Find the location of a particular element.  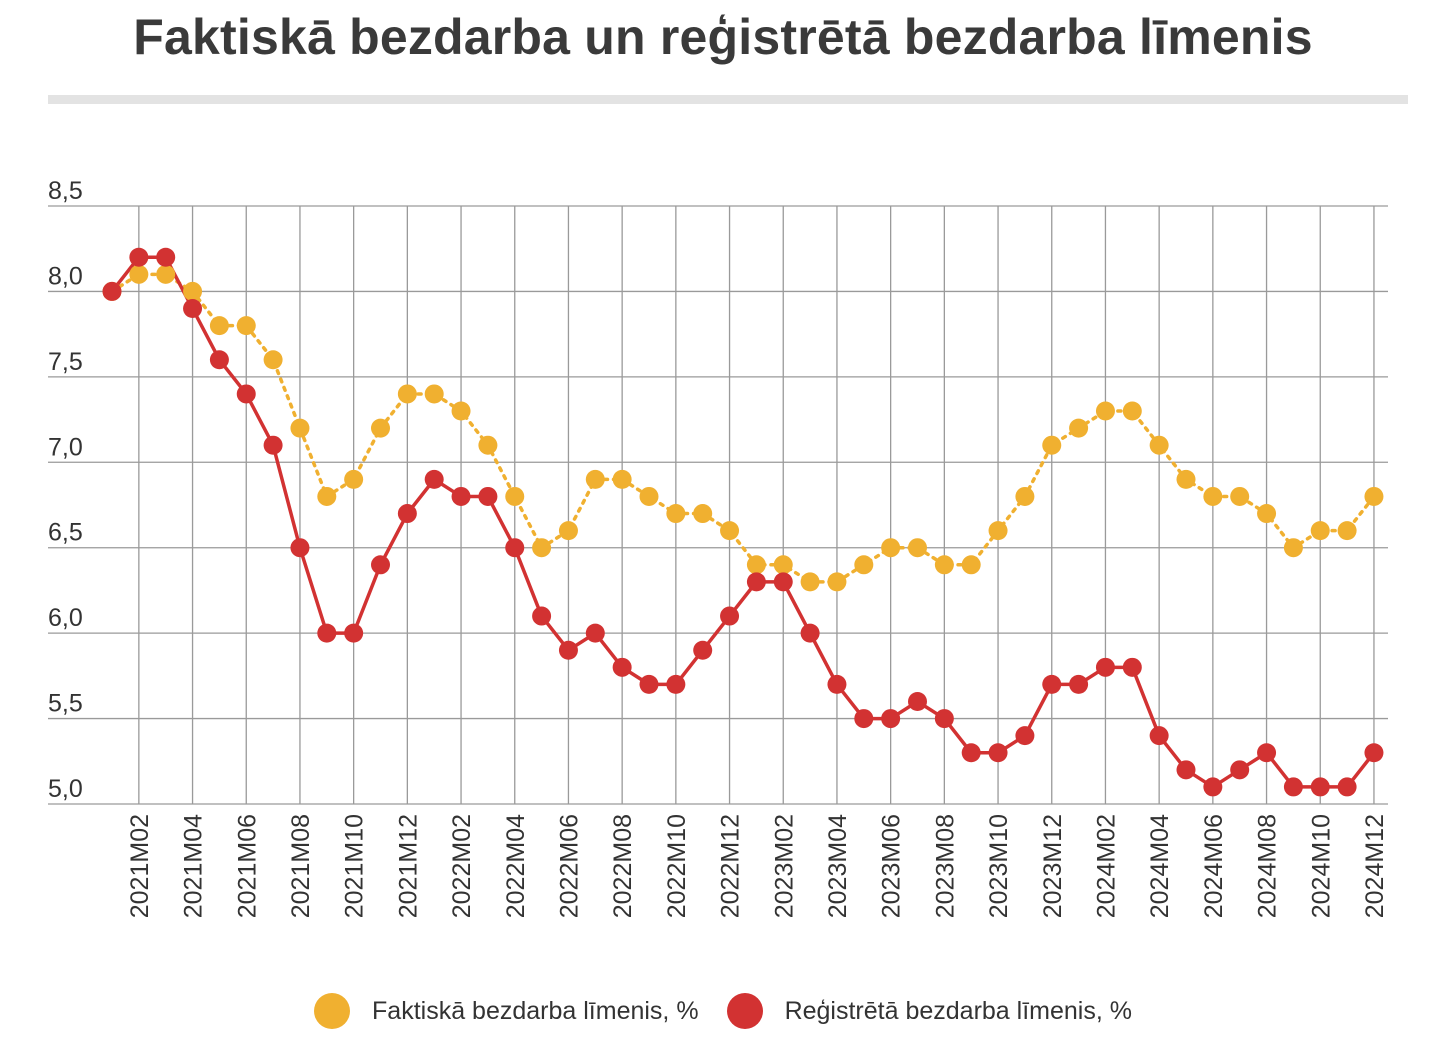

legend-item-registreta: Reģistrētā bezdarba līmenis, % is located at coordinates (929, 1011).